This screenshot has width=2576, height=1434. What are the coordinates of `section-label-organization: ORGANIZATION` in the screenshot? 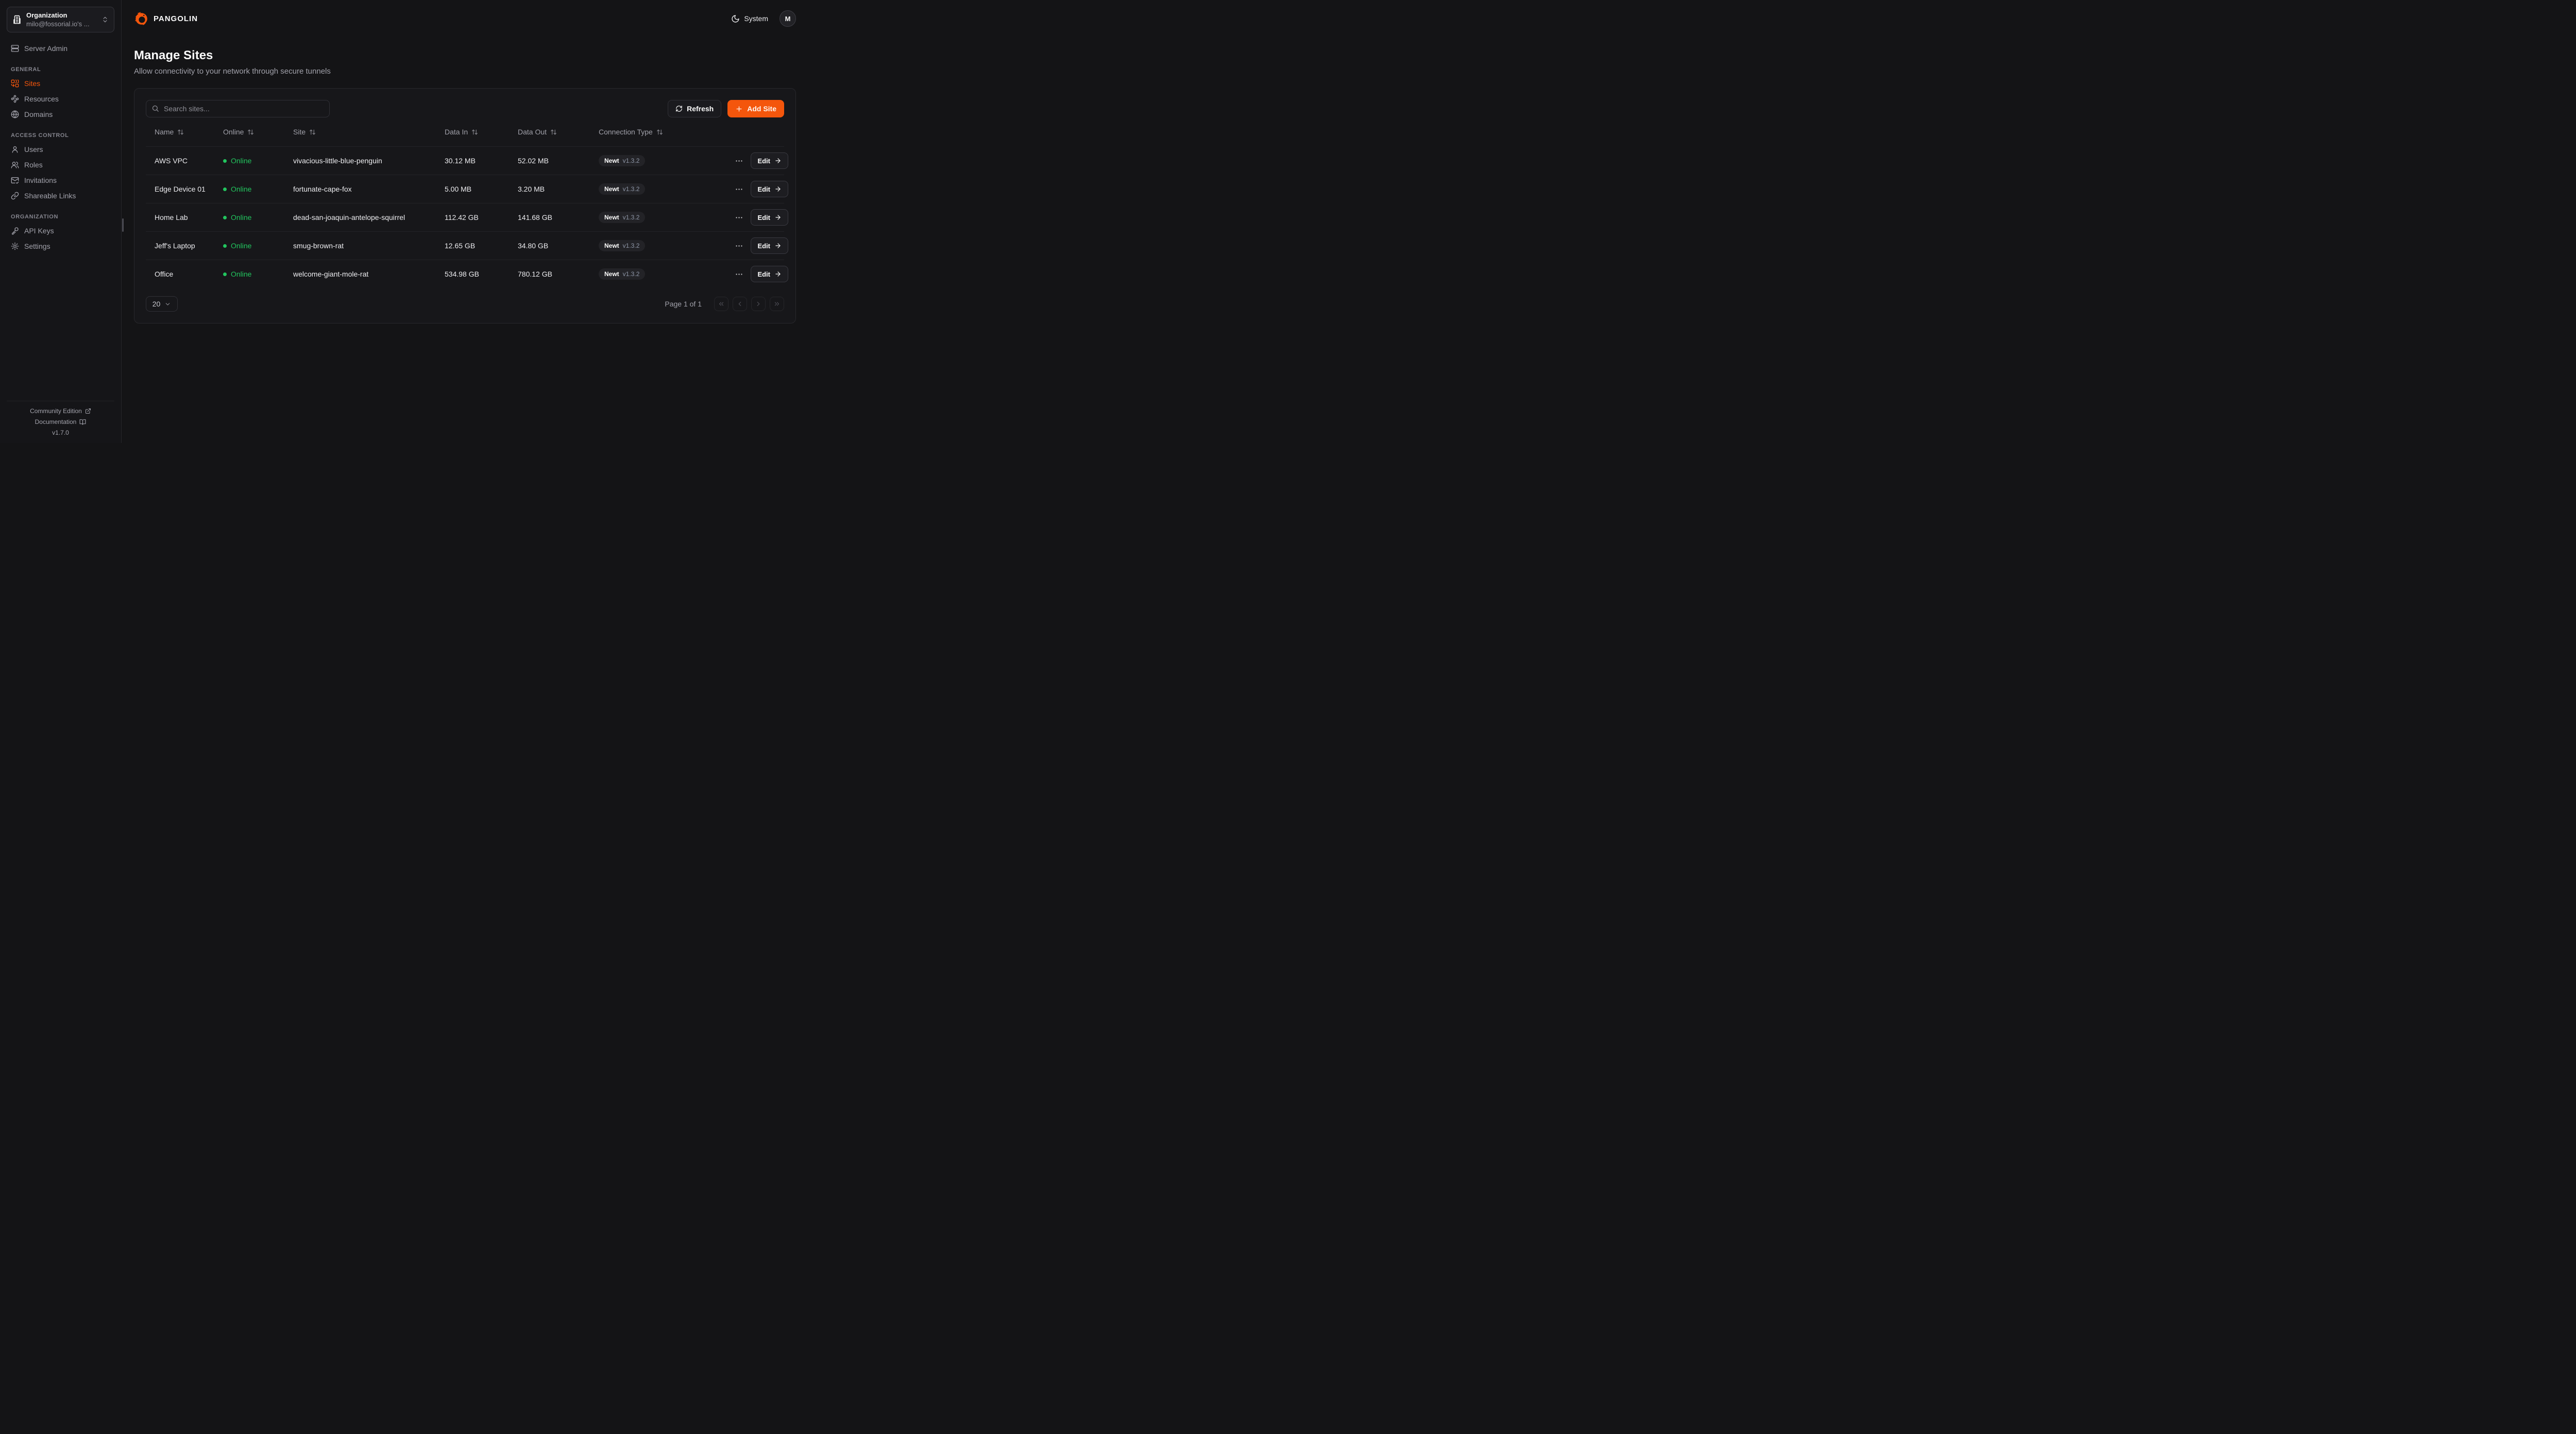 It's located at (35, 217).